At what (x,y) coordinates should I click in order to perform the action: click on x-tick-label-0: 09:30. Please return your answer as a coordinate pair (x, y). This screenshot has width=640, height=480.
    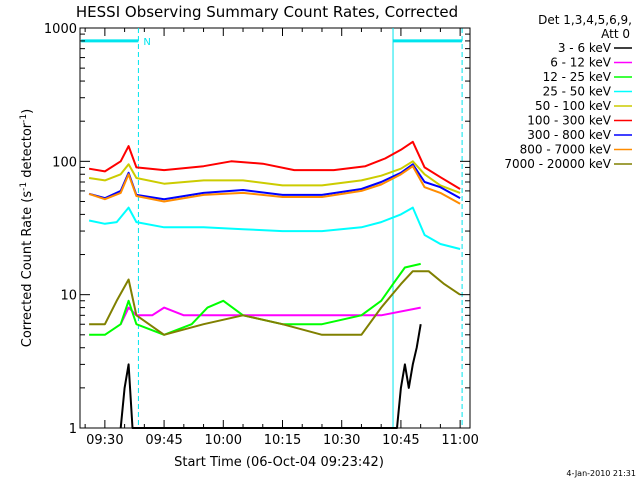
    Looking at the image, I should click on (104, 440).